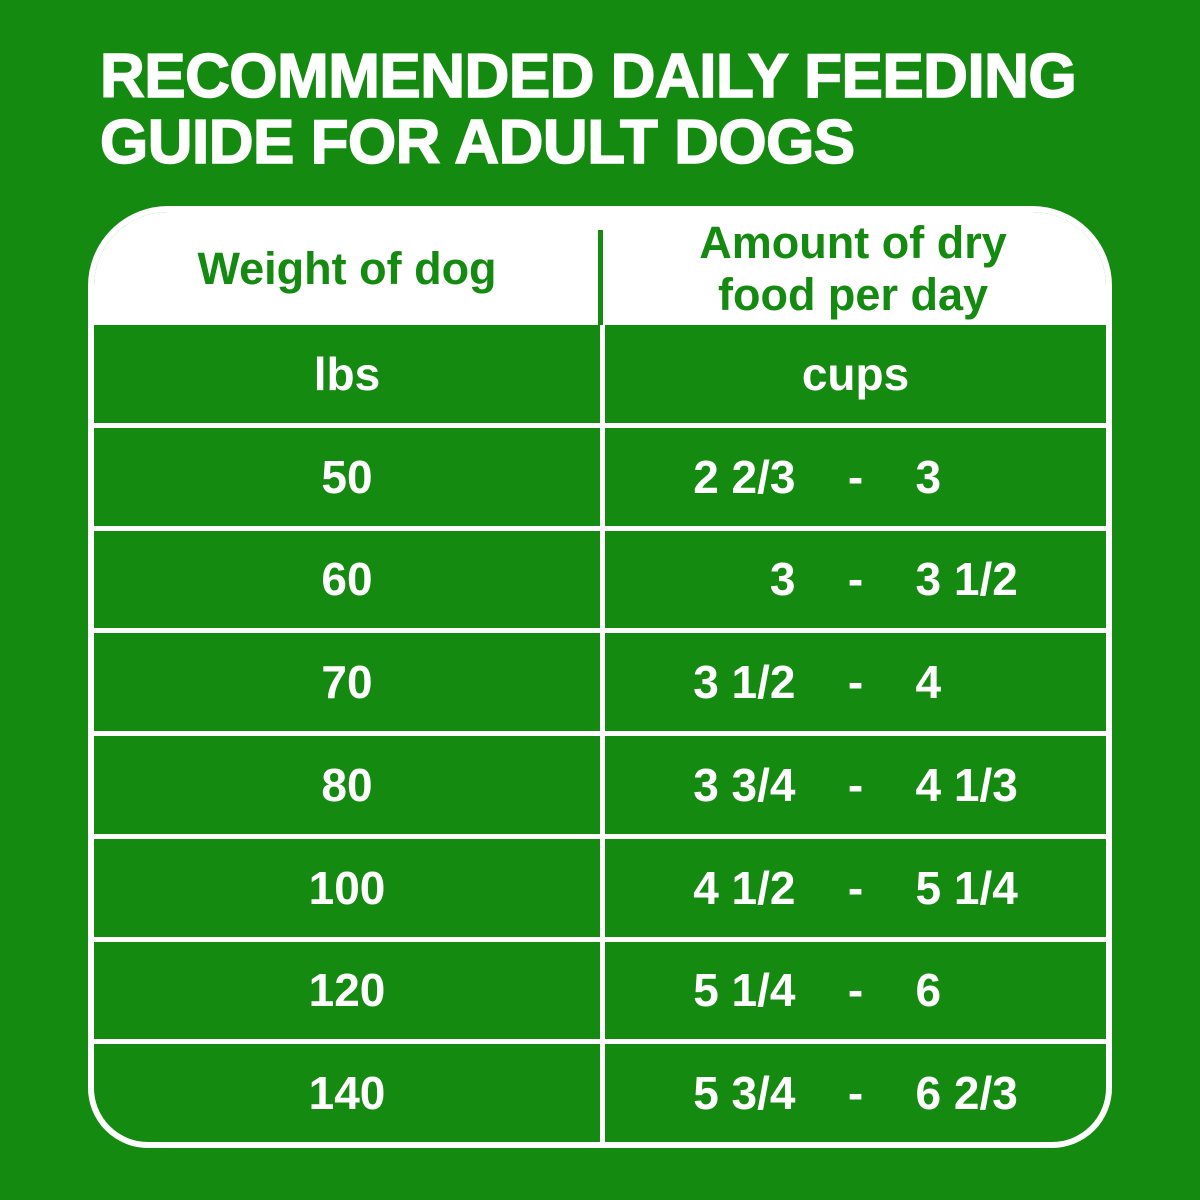 The image size is (1200, 1200). I want to click on units-row: lbs cups, so click(600, 374).